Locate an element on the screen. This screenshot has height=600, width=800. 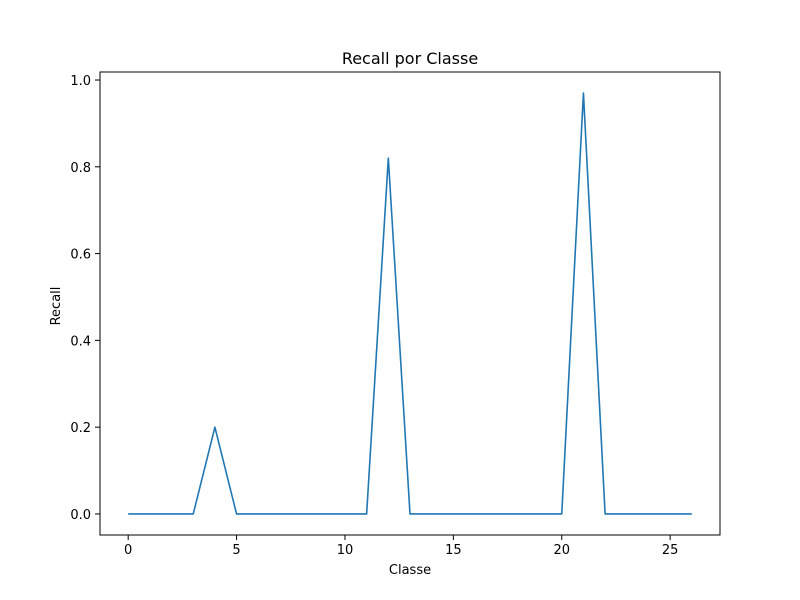
chart-title: Recall por Classe is located at coordinates (410, 58).